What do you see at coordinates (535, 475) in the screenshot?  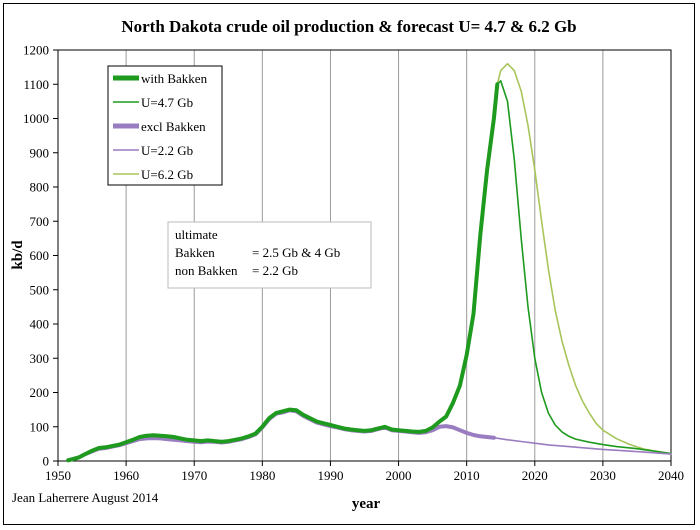 I see `x-tick-label: 2020` at bounding box center [535, 475].